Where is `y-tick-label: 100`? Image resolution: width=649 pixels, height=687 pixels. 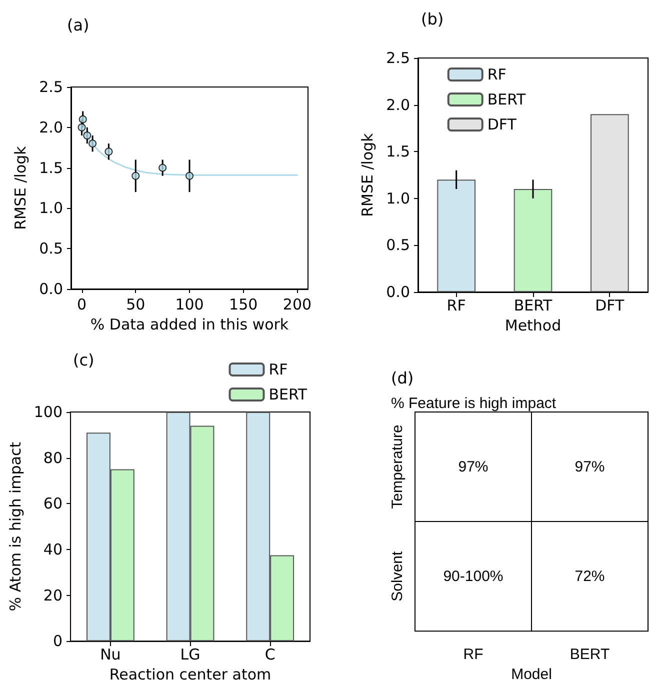 y-tick-label: 100 is located at coordinates (48, 412).